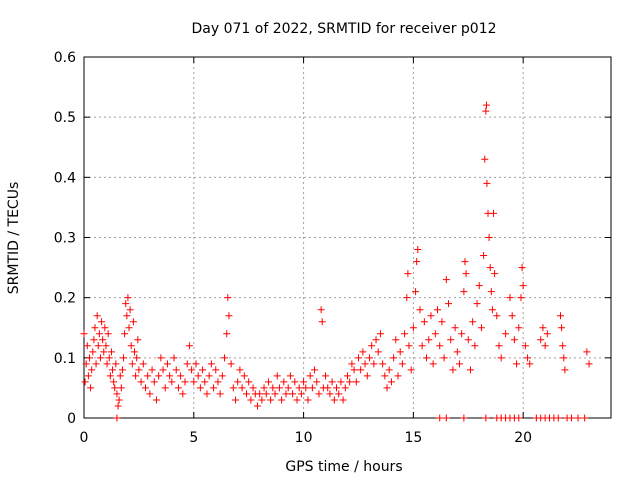  Describe the element at coordinates (523, 438) in the screenshot. I see `x-tick-label: 20` at that location.